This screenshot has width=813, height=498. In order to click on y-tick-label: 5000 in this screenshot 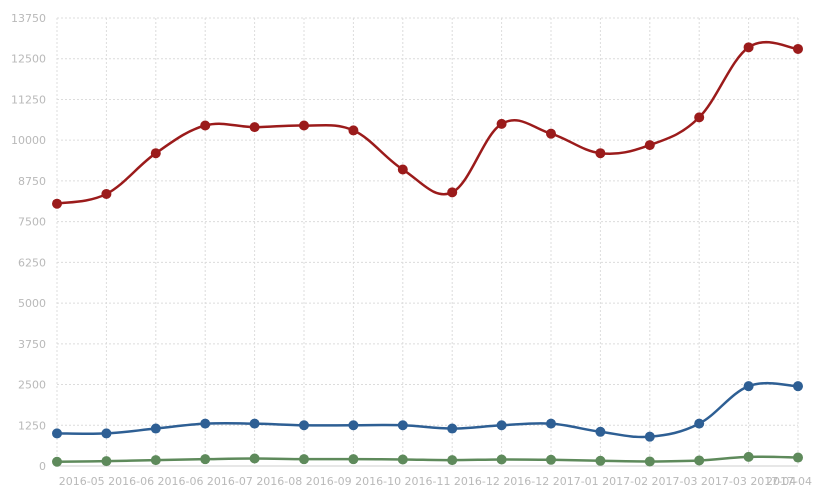, I will do `click(32, 303)`.